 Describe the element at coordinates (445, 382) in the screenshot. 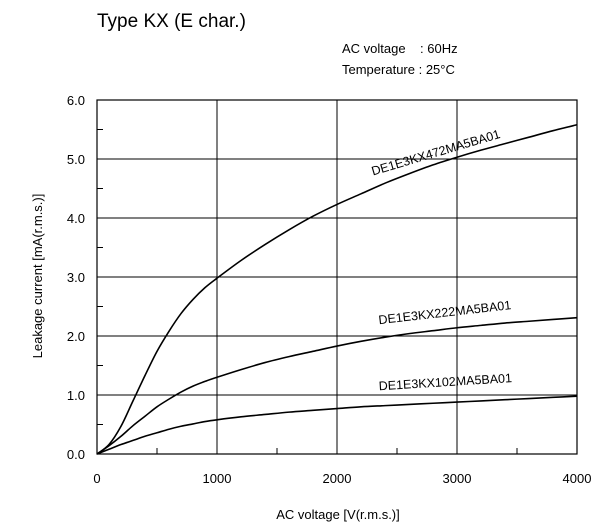

I see `series-label-2: DE1E3KX102MA5BA01` at that location.